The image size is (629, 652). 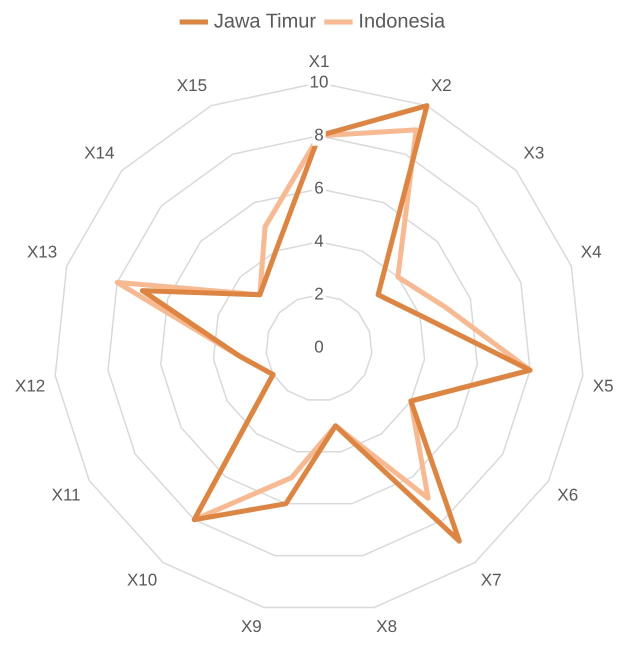 What do you see at coordinates (142, 580) in the screenshot?
I see `spoke-label: X10` at bounding box center [142, 580].